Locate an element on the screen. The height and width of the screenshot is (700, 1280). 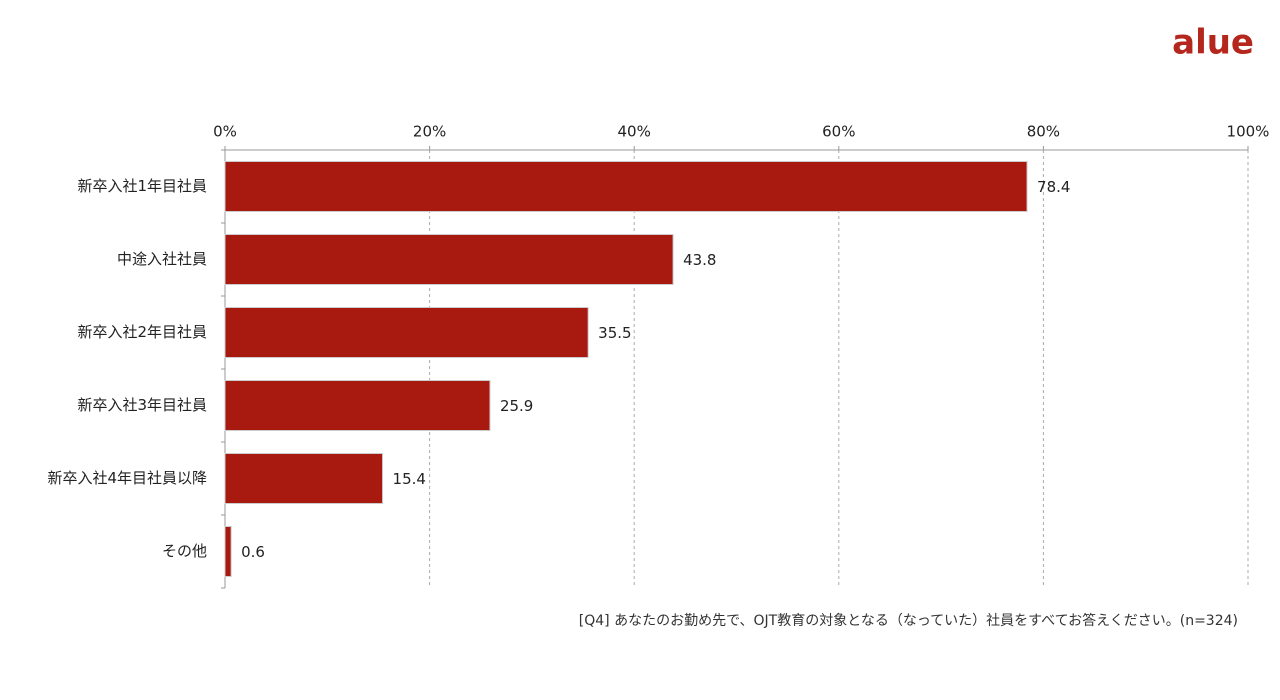
y-tick-label: 新卒入社2年目社員 is located at coordinates (142, 332).